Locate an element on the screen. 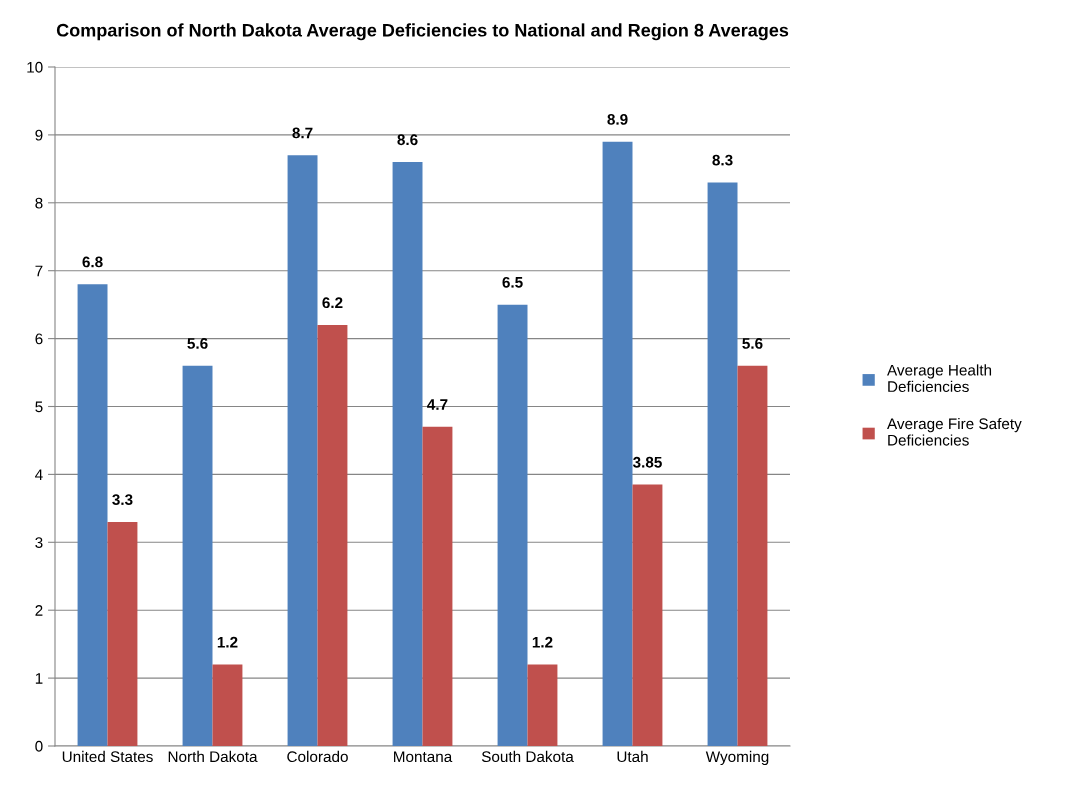 This screenshot has height=787, width=1083. x-tick-label: United States is located at coordinates (107, 756).